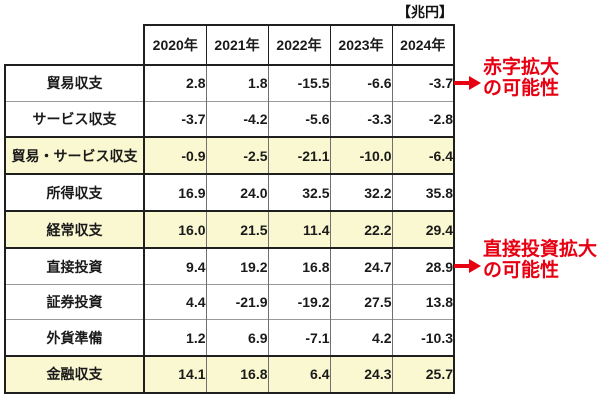  I want to click on cell-value: 16.0, so click(175, 229).